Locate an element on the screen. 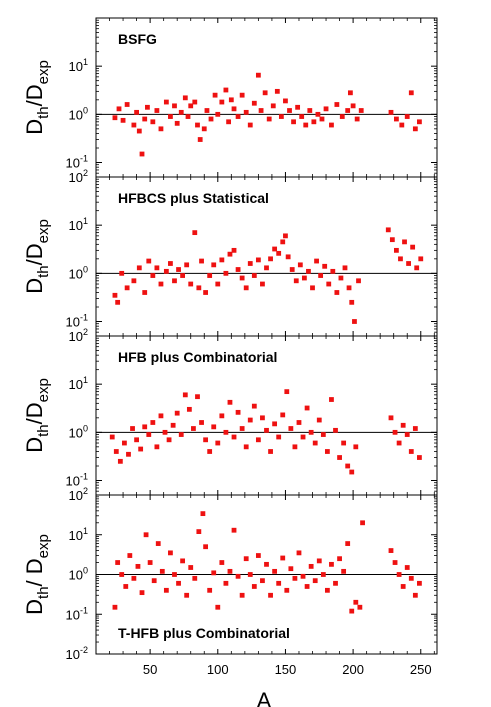 Image resolution: width=491 pixels, height=707 pixels. x-tick-label: 50 is located at coordinates (150, 669).